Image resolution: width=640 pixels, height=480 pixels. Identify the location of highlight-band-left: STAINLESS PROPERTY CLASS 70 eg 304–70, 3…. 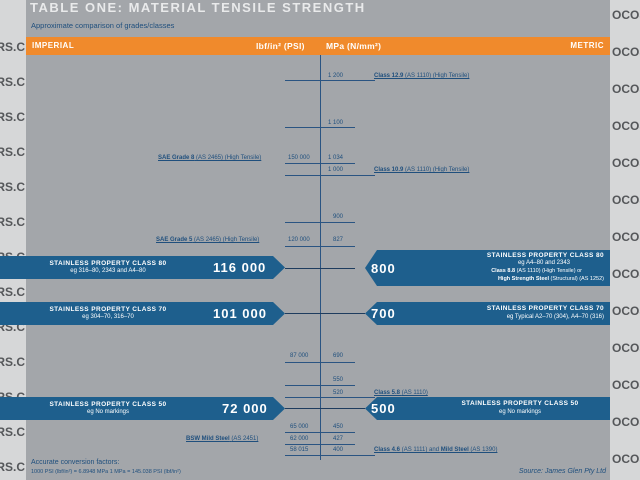
(142, 313).